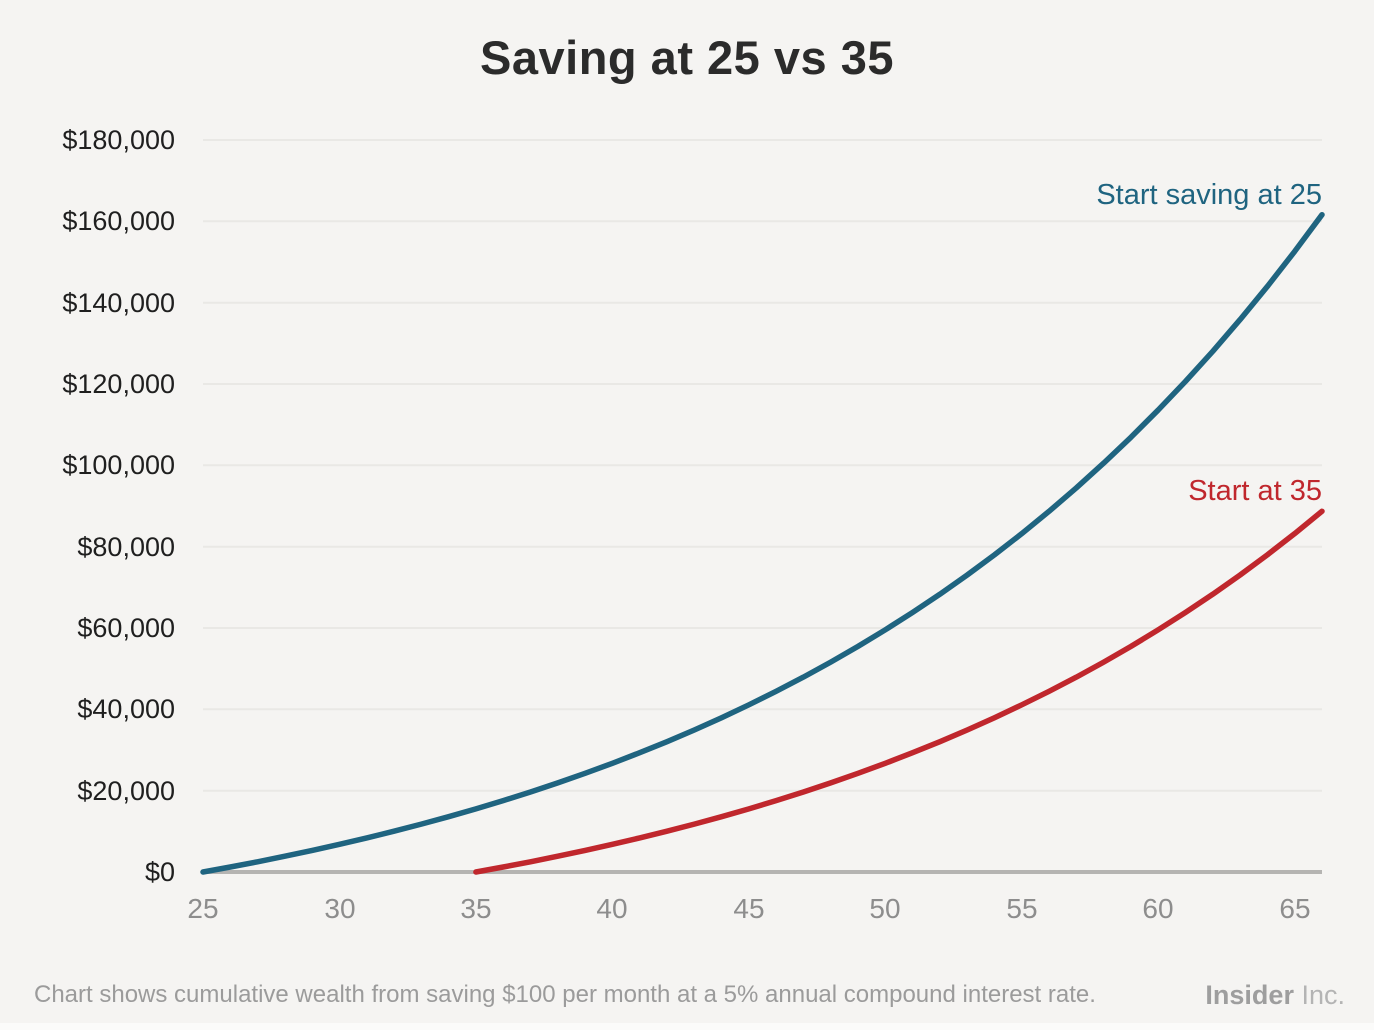 The height and width of the screenshot is (1030, 1374). What do you see at coordinates (126, 547) in the screenshot?
I see `y-tick-label: $80,000` at bounding box center [126, 547].